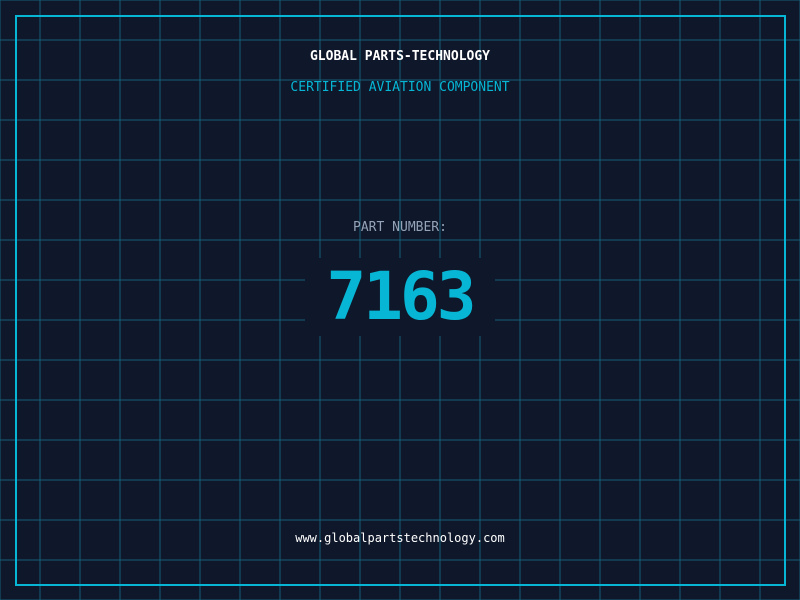 The image size is (800, 600). I want to click on subtitle: CERTIFIED AVIATION COMPONENT, so click(400, 87).